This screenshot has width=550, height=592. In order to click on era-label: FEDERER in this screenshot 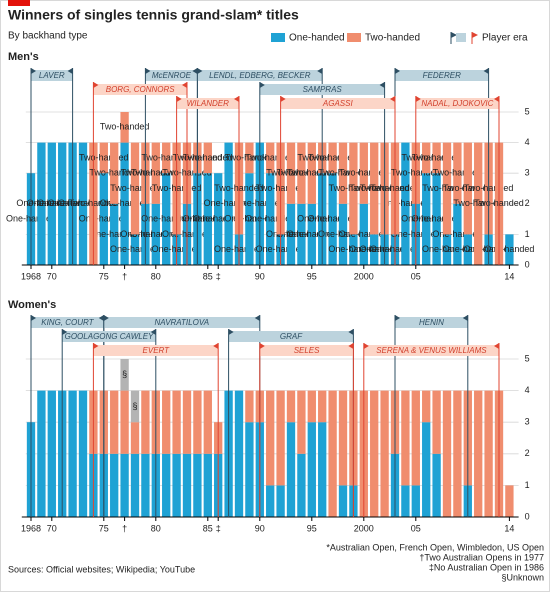, I will do `click(442, 75)`.